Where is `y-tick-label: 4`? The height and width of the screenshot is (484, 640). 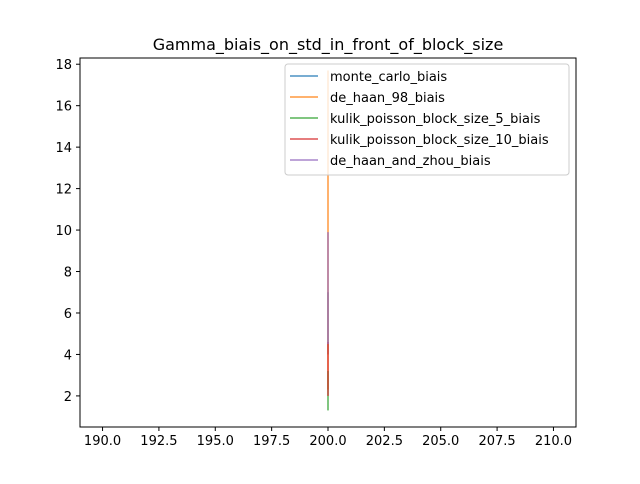 y-tick-label: 4 is located at coordinates (68, 355).